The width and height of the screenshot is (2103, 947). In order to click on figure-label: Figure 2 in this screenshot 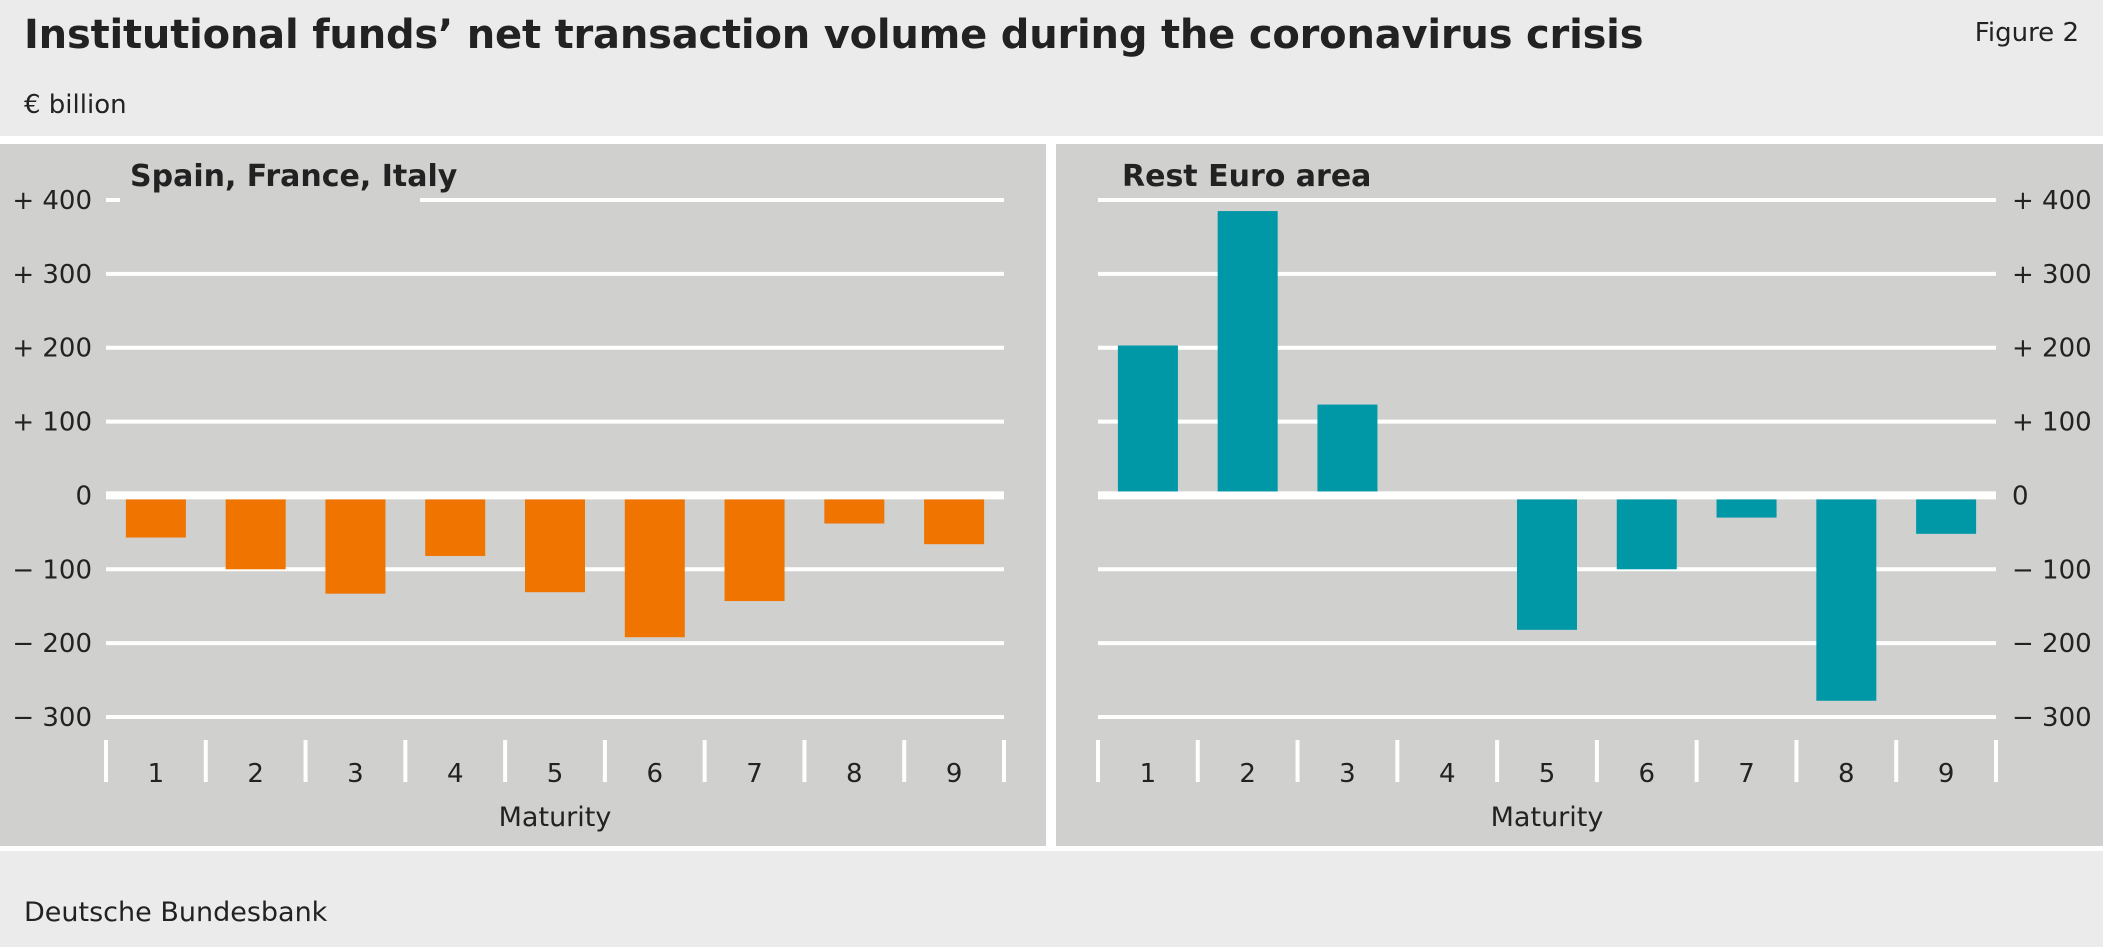, I will do `click(2026, 33)`.